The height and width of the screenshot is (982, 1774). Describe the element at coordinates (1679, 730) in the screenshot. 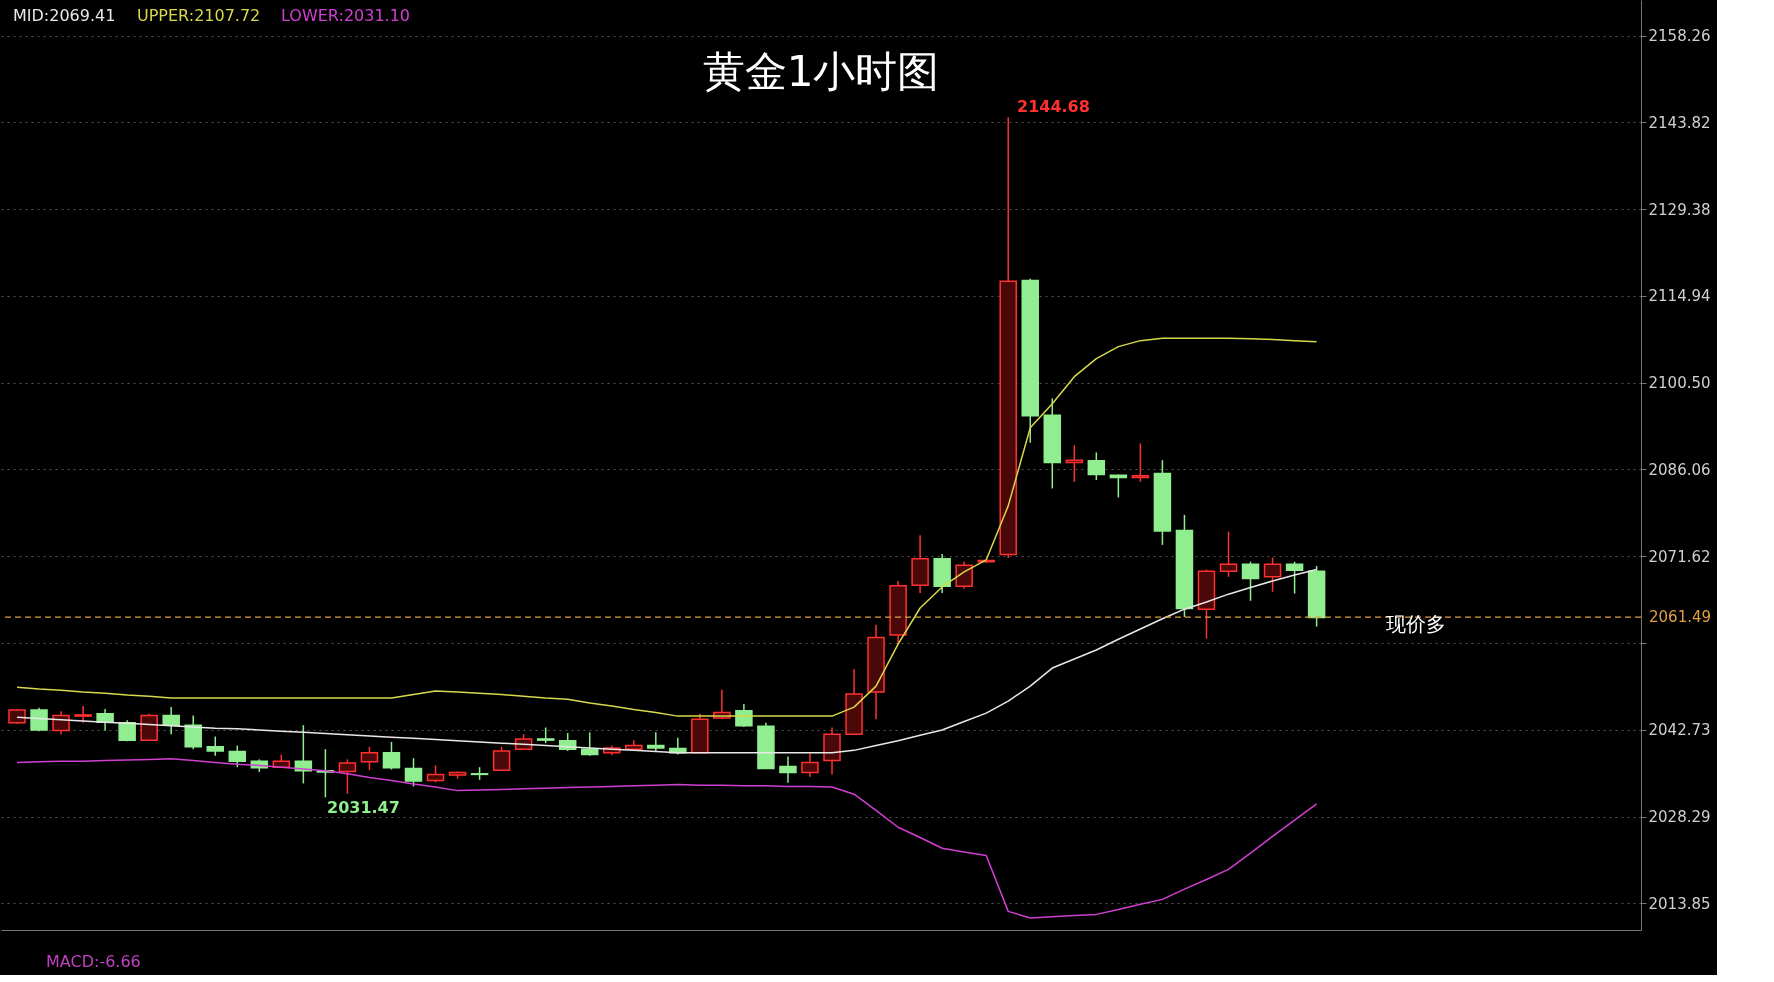

I see `y-tick-label: 2042.73` at that location.